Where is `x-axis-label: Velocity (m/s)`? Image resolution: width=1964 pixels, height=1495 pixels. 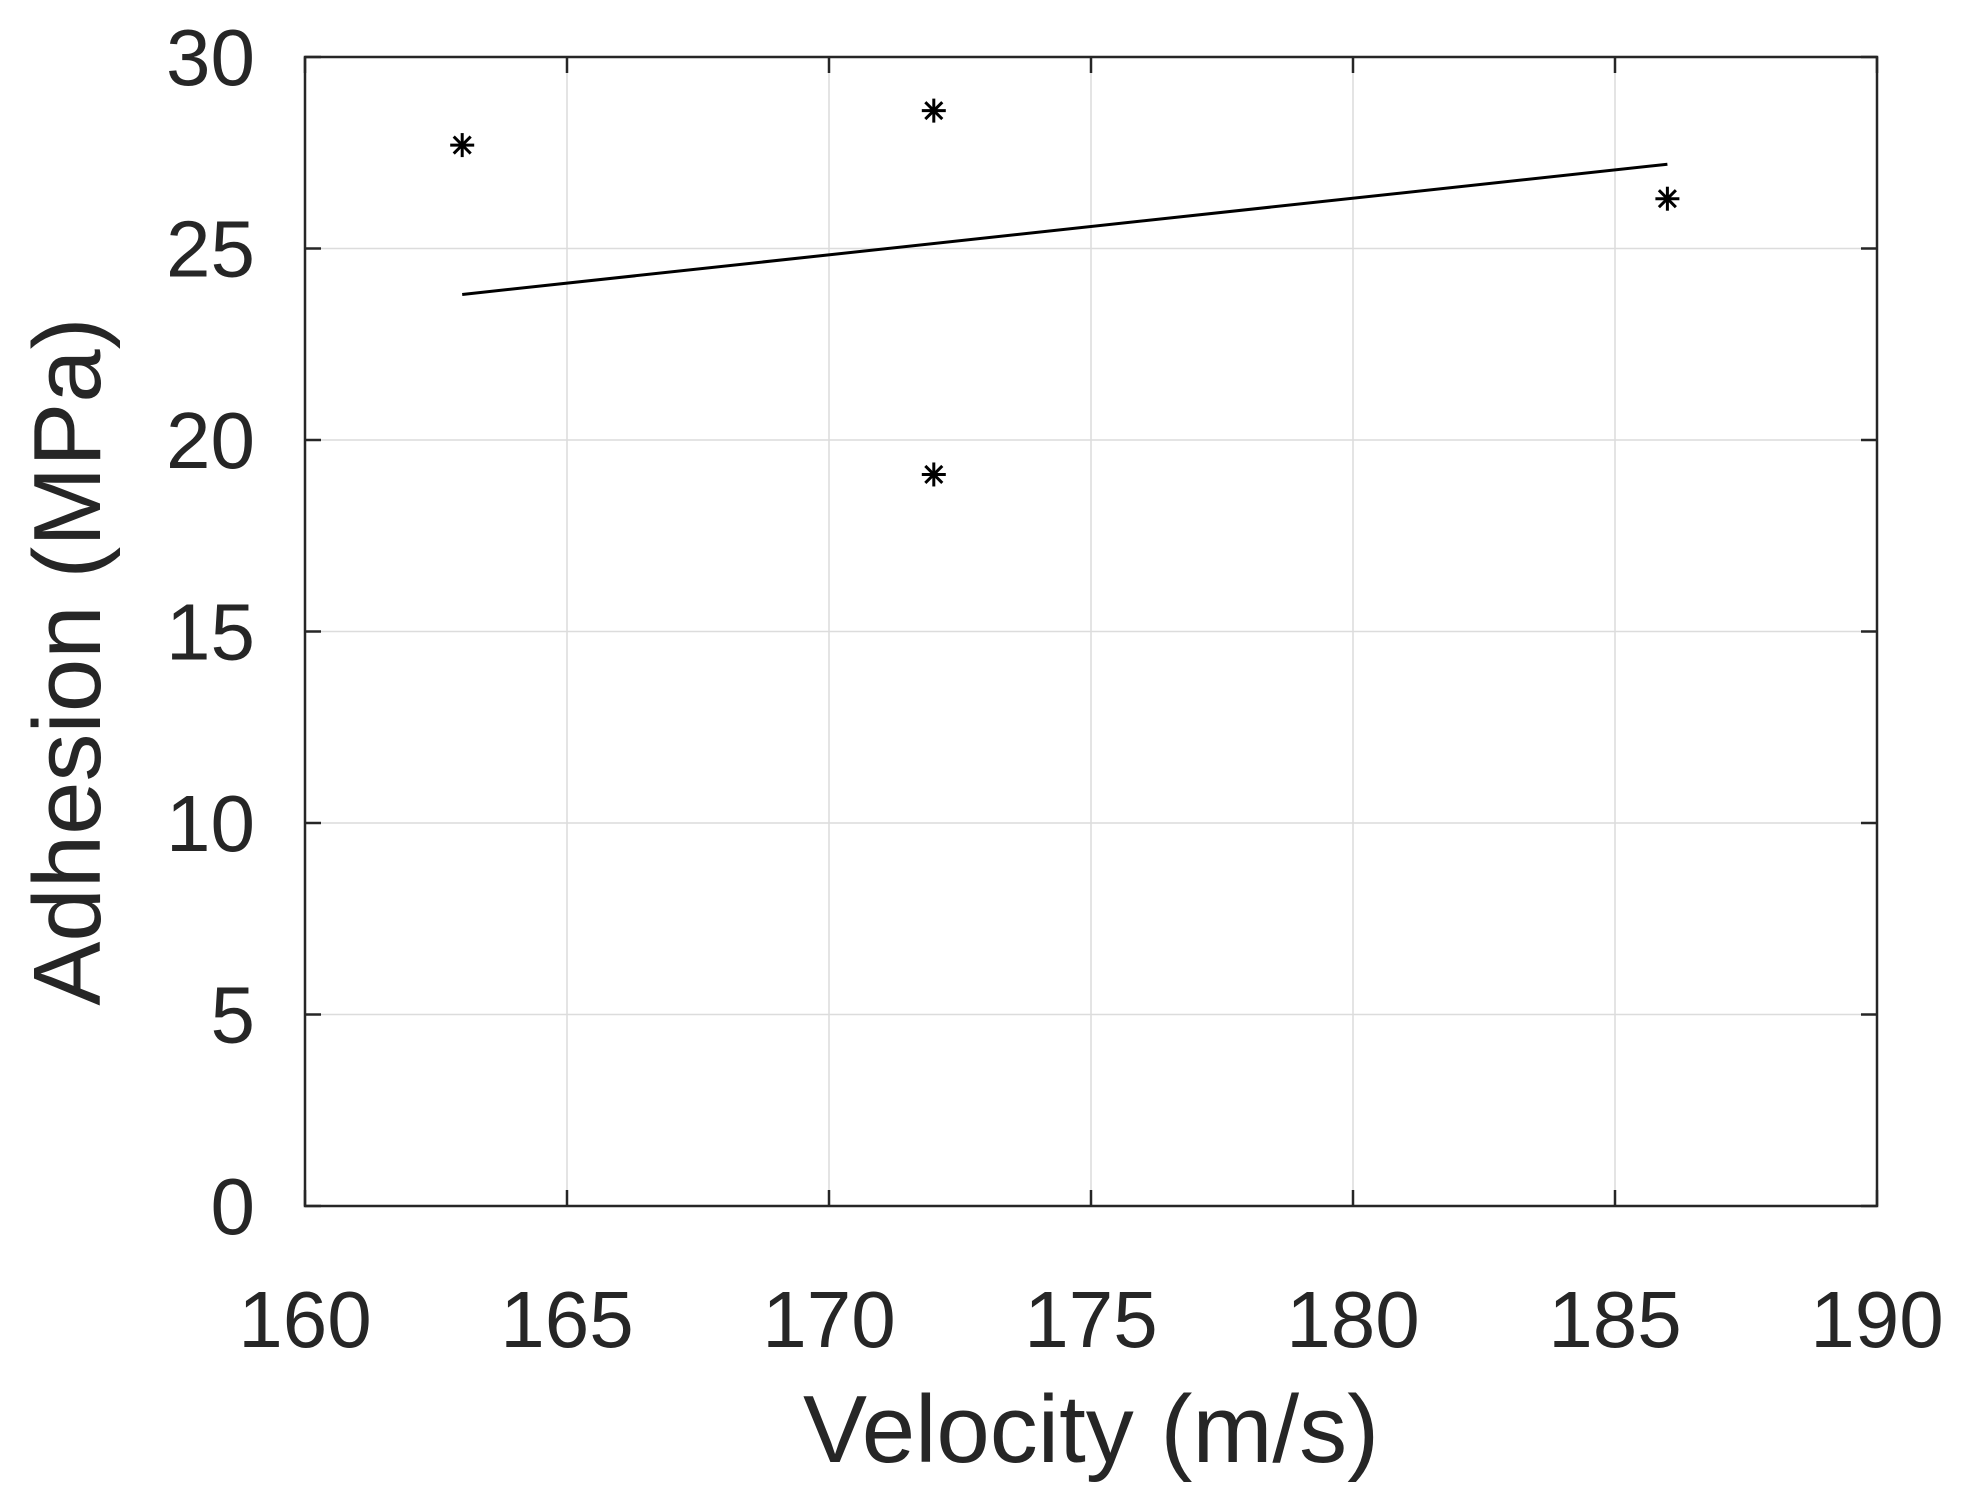
x-axis-label: Velocity (m/s) is located at coordinates (1091, 1429).